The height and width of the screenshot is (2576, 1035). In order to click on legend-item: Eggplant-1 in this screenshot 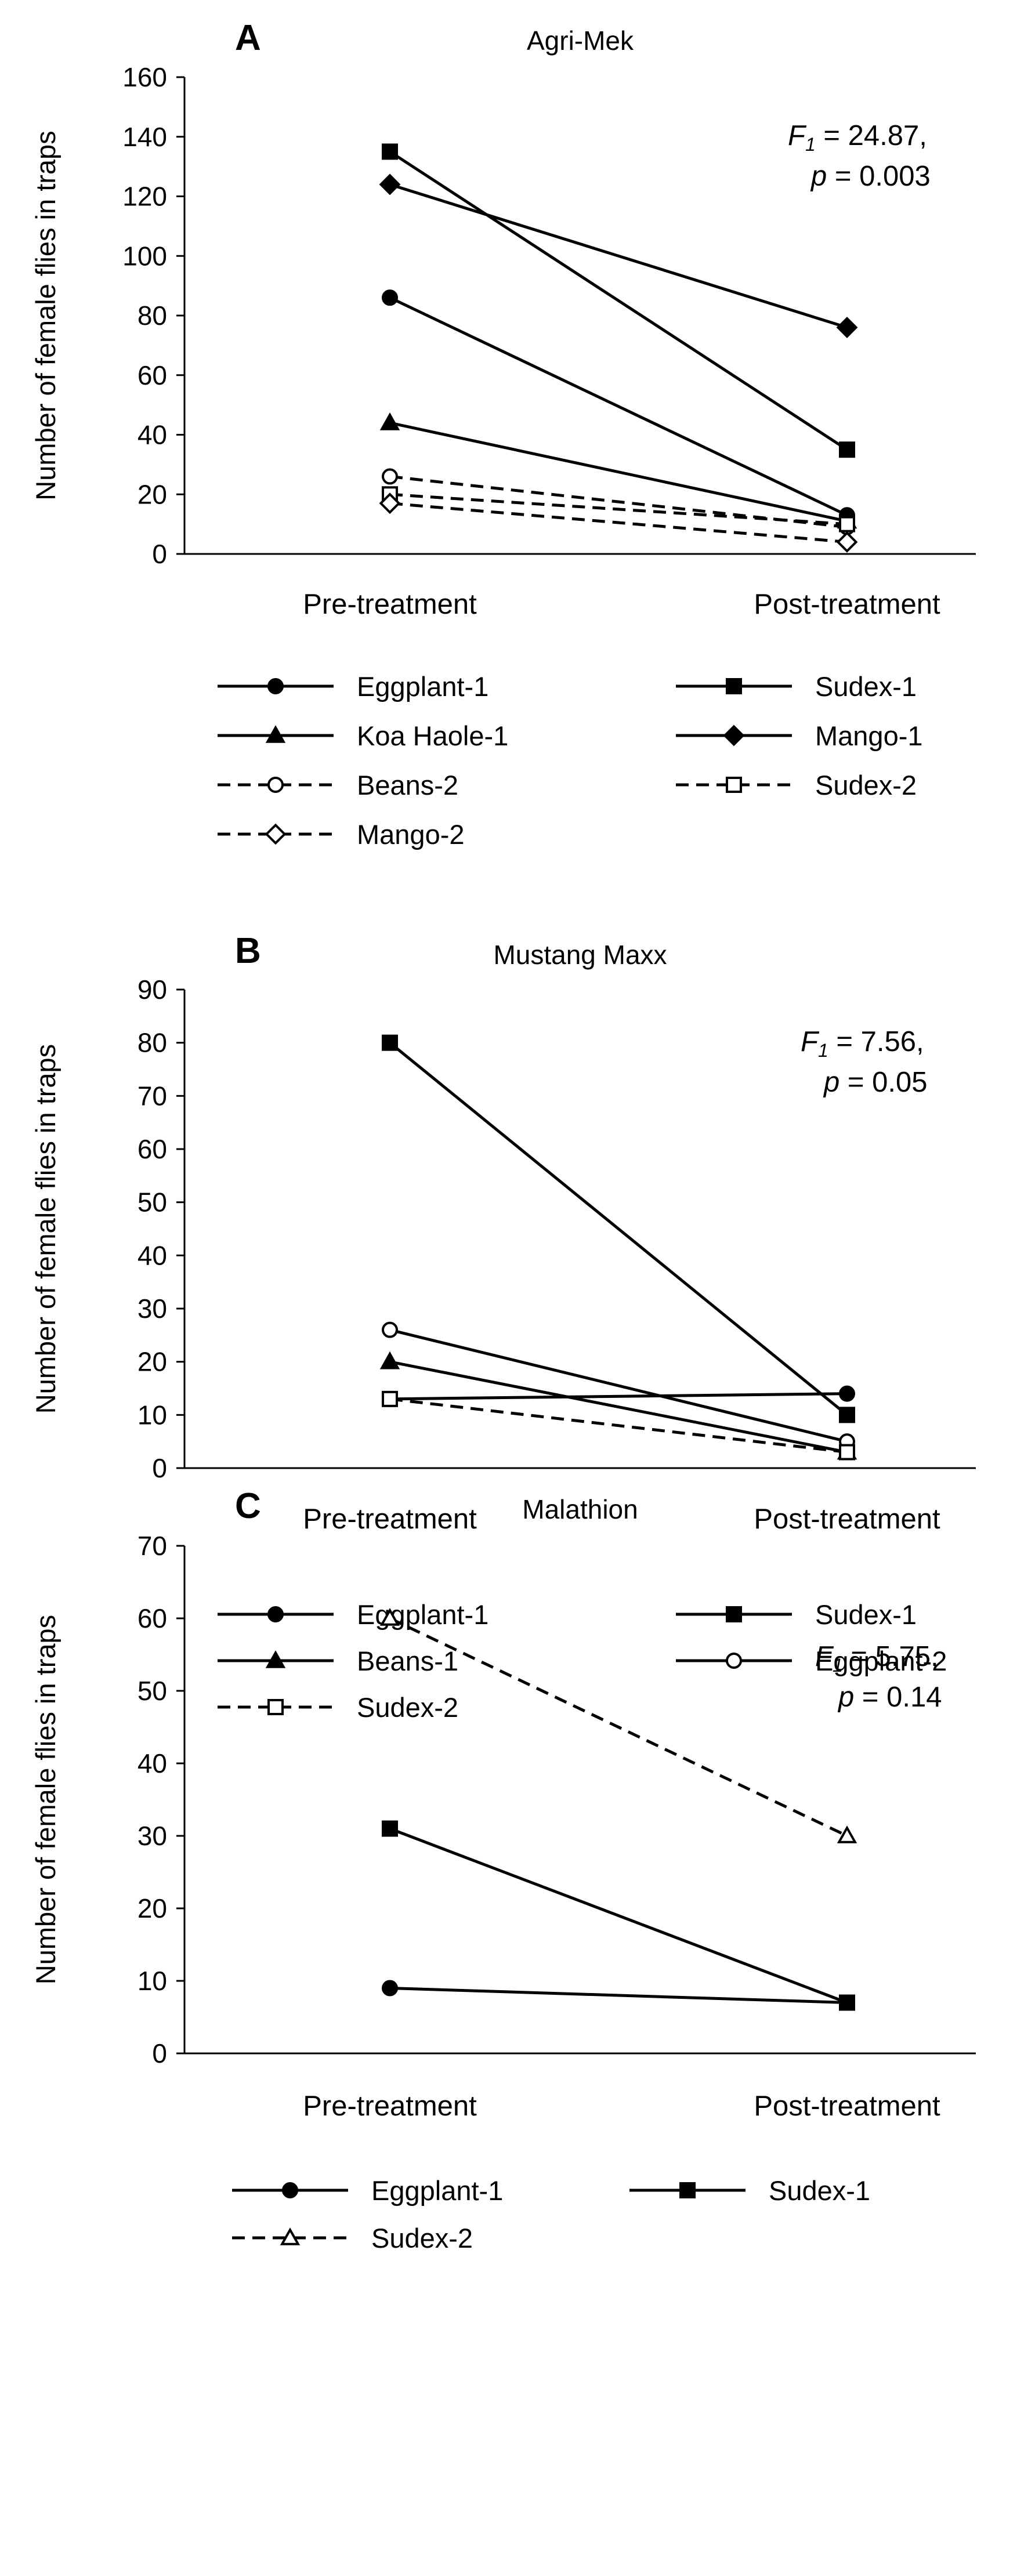, I will do `click(353, 686)`.